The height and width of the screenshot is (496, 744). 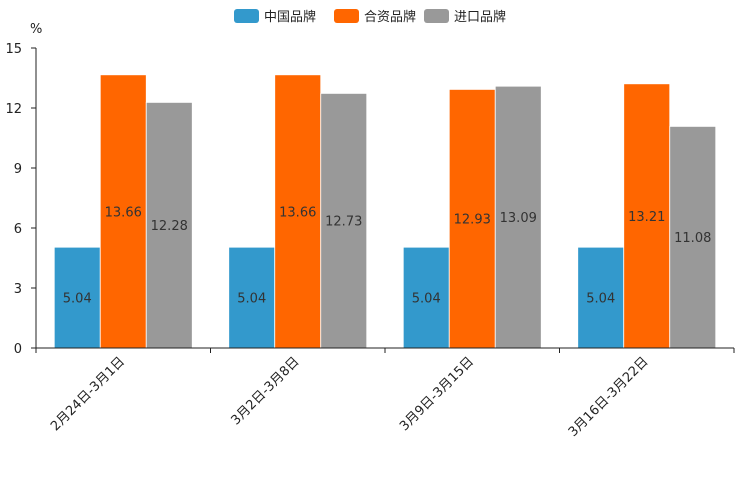 I want to click on y-tick-label: 12, so click(x=13, y=109).